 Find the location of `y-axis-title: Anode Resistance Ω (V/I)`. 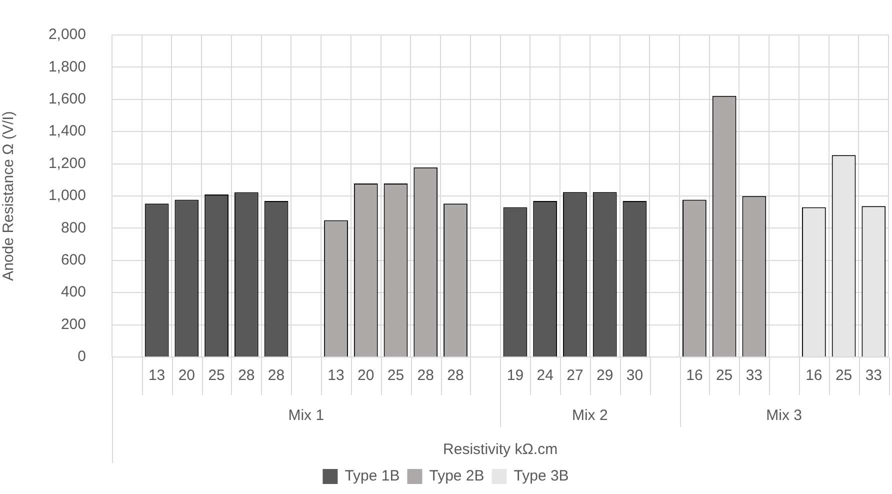

y-axis-title: Anode Resistance Ω (V/I) is located at coordinates (9, 196).